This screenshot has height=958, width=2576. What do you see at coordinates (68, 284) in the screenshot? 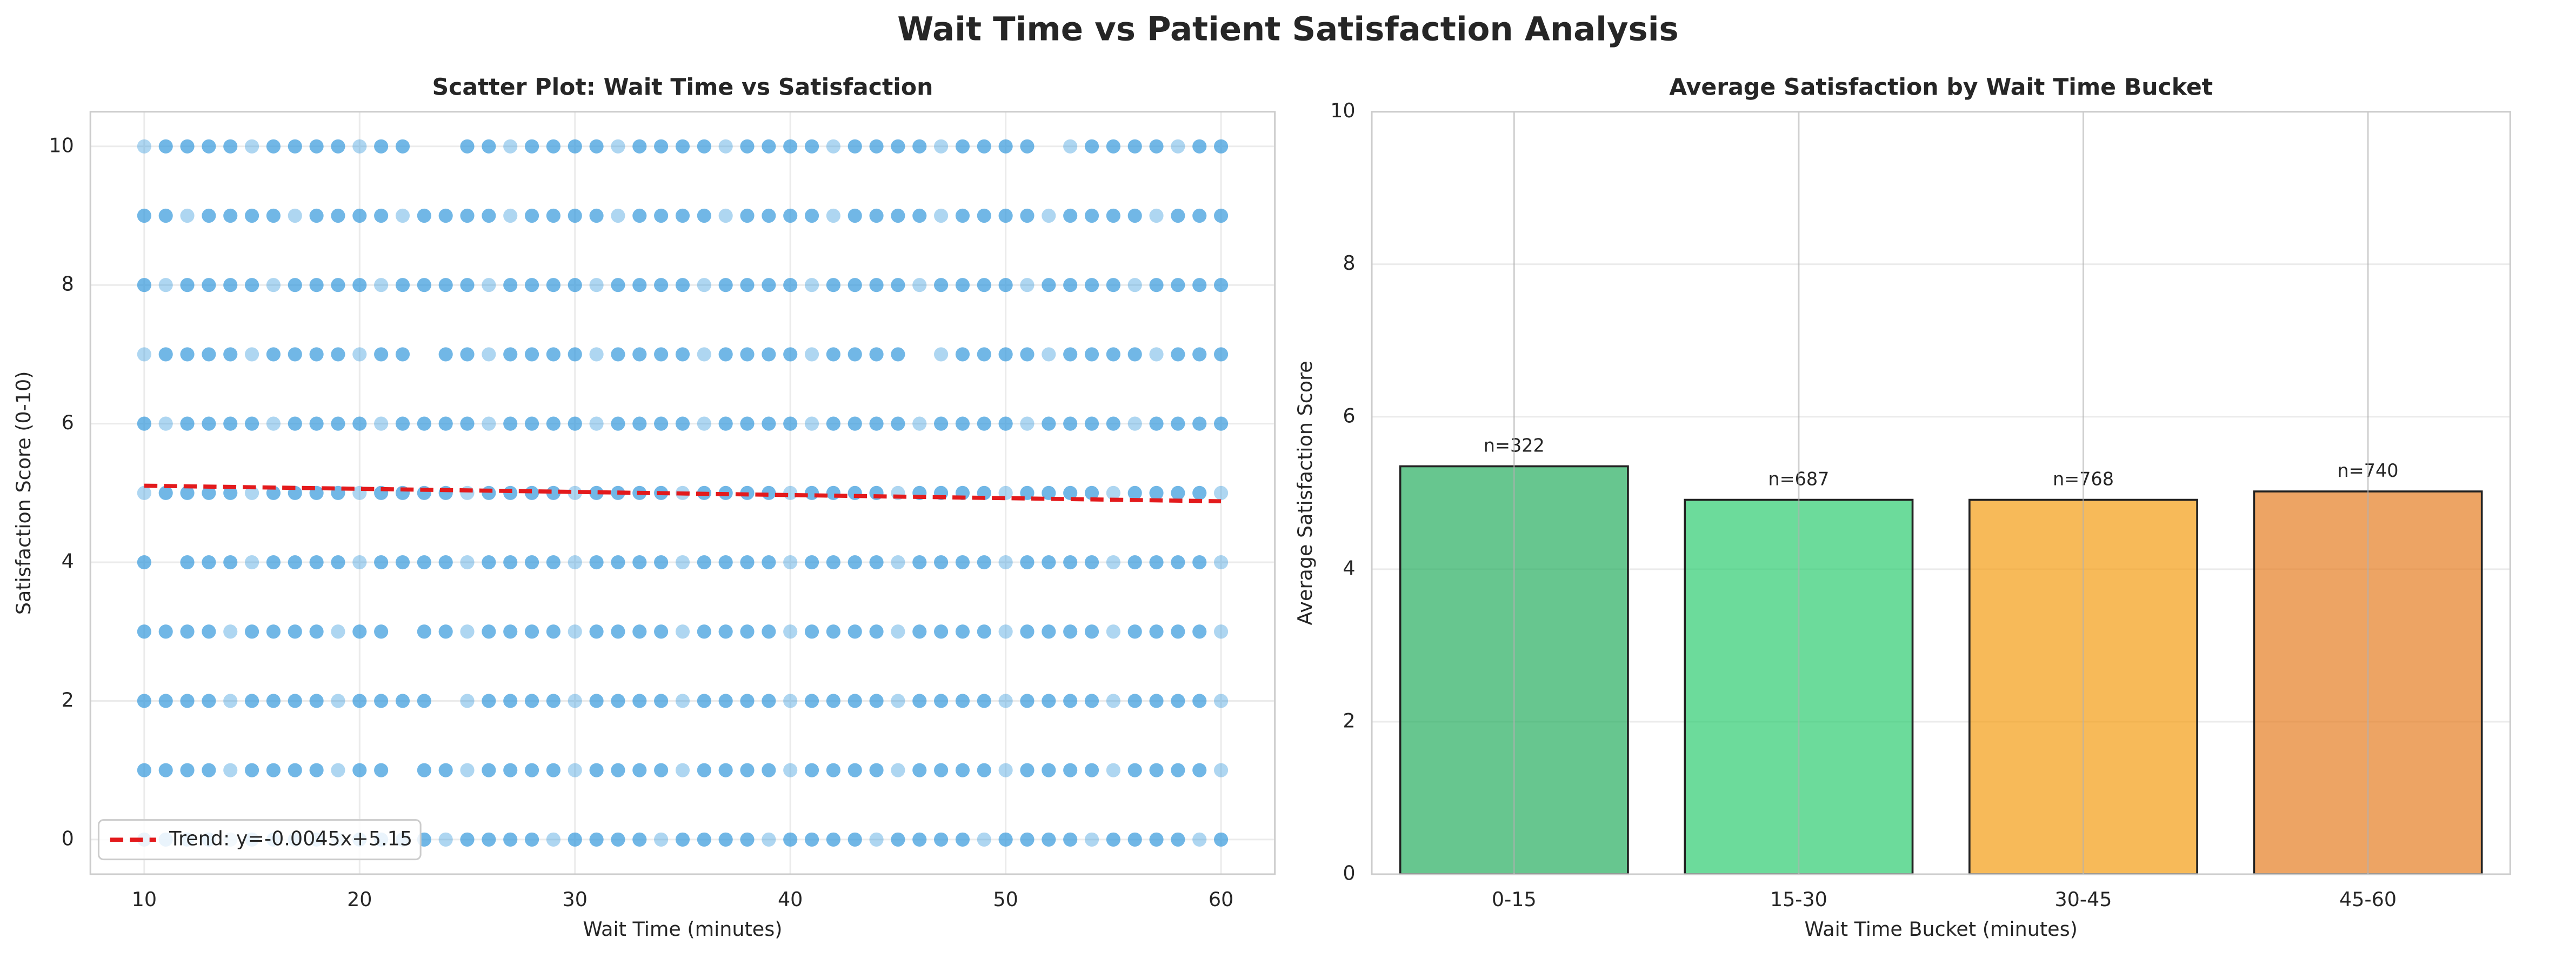
I see `y-tick-label: 8` at bounding box center [68, 284].